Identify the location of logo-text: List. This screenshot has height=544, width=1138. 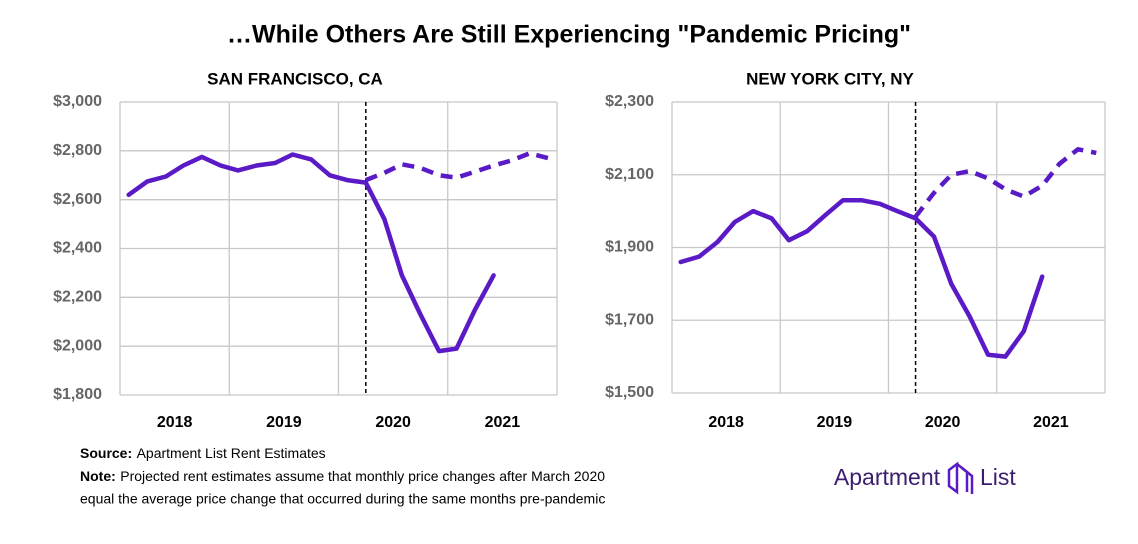
(998, 477).